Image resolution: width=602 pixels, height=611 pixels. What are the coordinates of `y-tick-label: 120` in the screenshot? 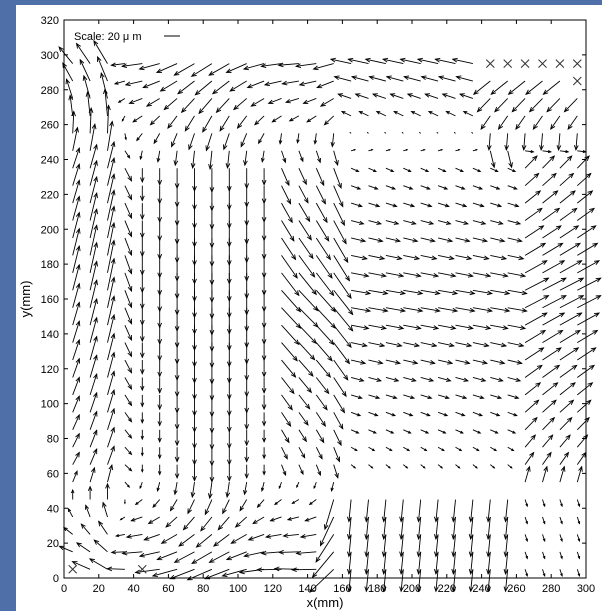 It's located at (50, 370).